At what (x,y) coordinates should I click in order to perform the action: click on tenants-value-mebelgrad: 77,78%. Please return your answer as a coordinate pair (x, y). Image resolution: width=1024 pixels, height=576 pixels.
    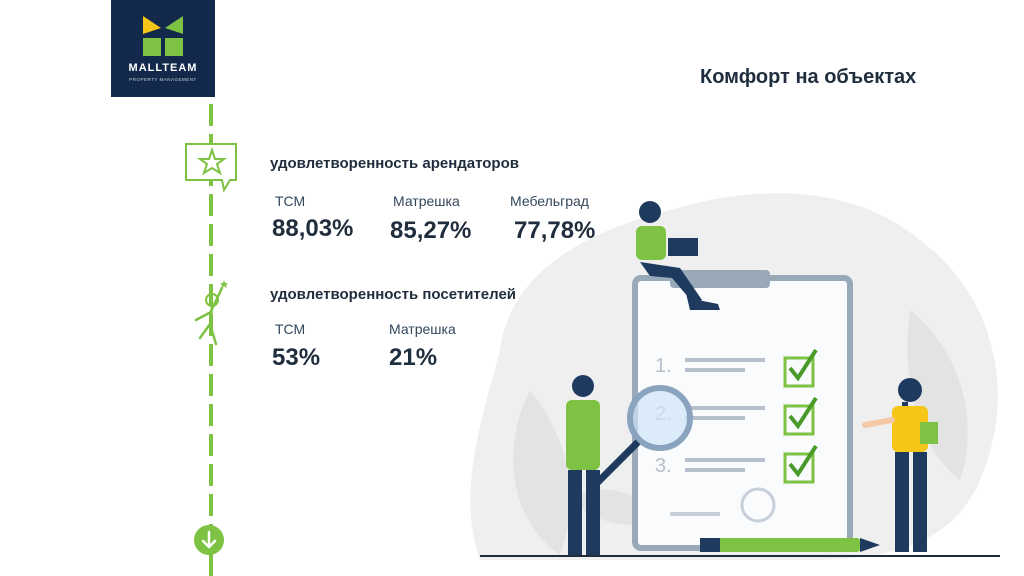
    Looking at the image, I should click on (555, 230).